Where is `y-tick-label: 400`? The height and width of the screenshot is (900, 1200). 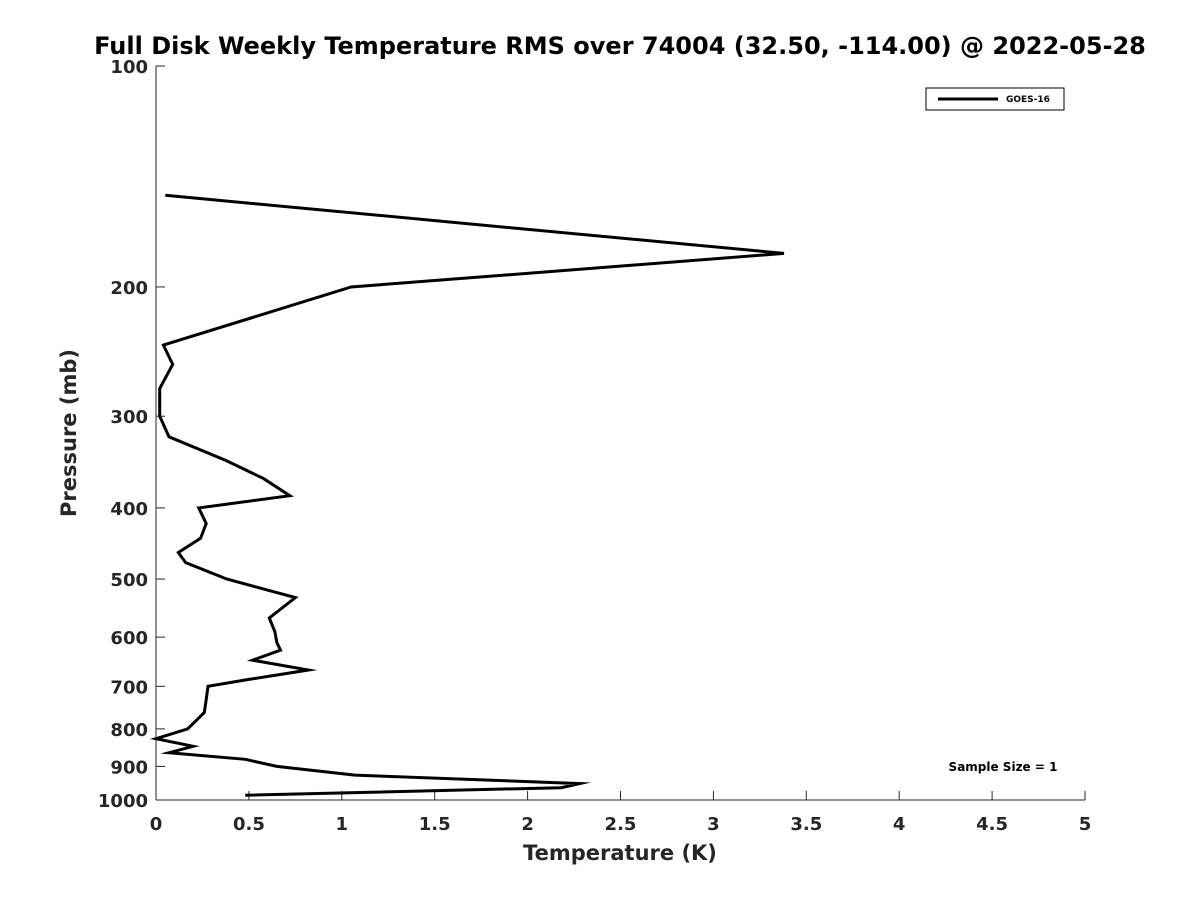 y-tick-label: 400 is located at coordinates (129, 509).